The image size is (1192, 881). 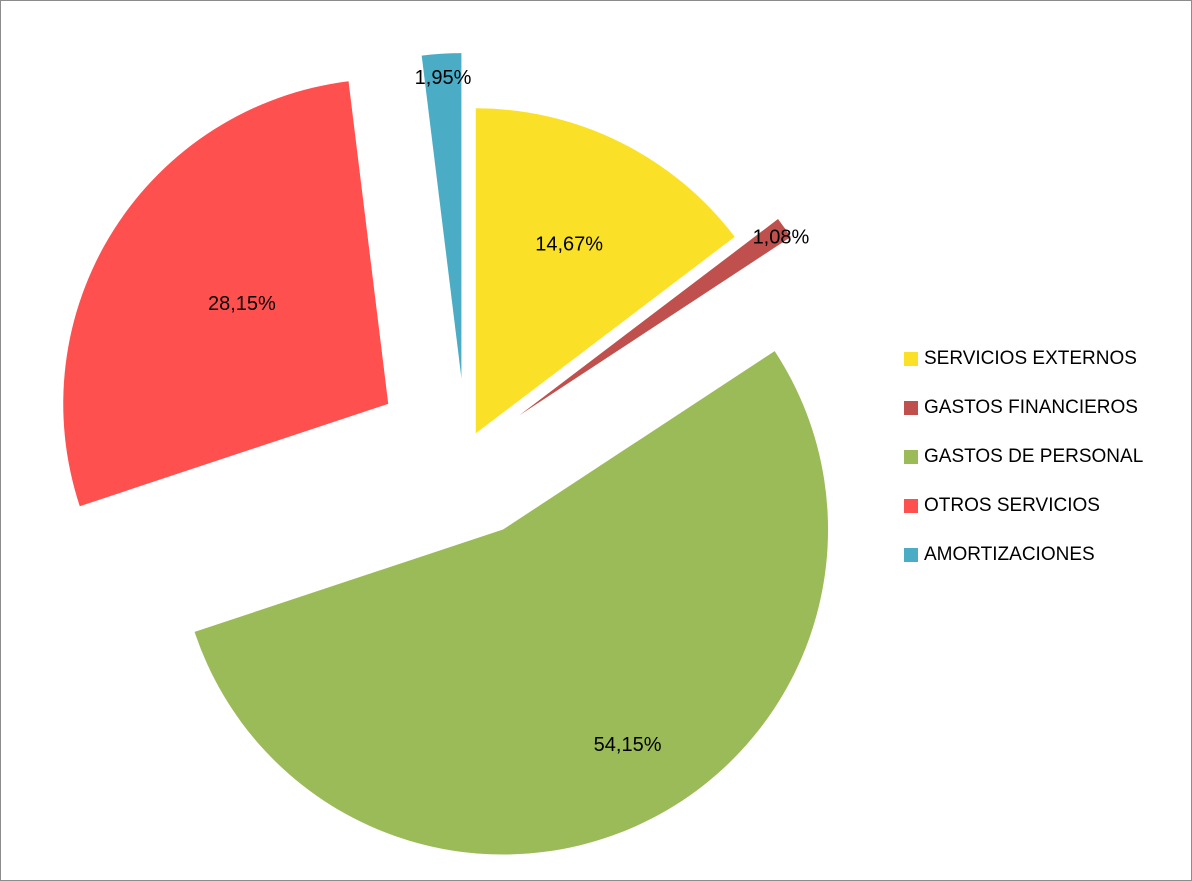 I want to click on pie-slice-gastos-financieros, so click(x=655, y=317).